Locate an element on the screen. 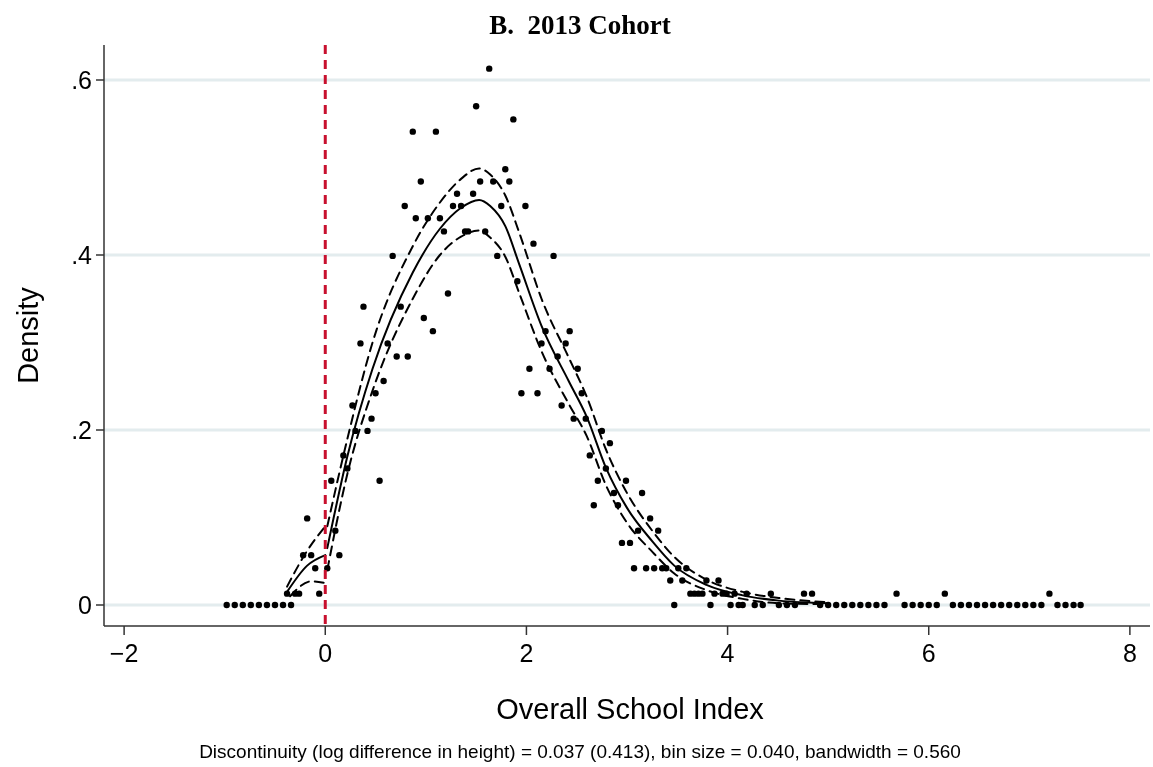 Image resolution: width=1153 pixels, height=767 pixels. y-tick-label: .6 is located at coordinates (81, 79).